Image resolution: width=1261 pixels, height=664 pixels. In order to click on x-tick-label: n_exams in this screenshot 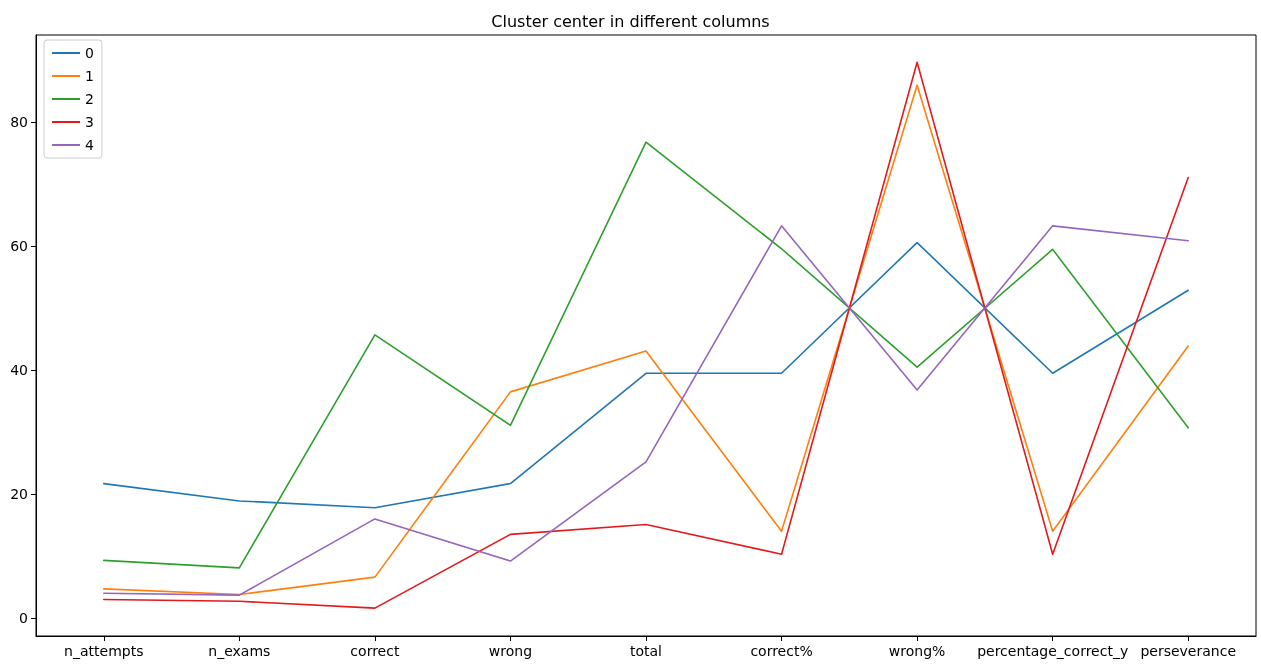, I will do `click(239, 651)`.